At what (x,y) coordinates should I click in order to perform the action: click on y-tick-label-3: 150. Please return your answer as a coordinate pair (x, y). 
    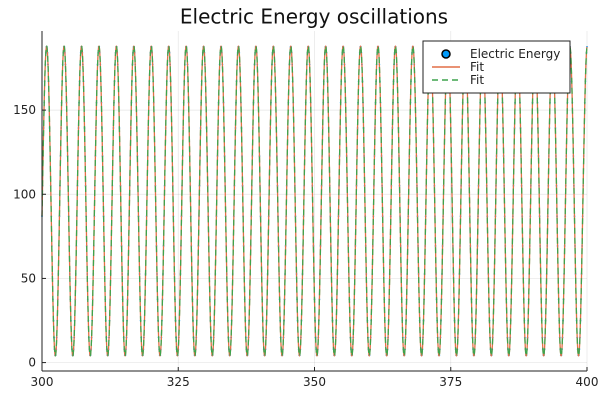
    Looking at the image, I should click on (24, 110).